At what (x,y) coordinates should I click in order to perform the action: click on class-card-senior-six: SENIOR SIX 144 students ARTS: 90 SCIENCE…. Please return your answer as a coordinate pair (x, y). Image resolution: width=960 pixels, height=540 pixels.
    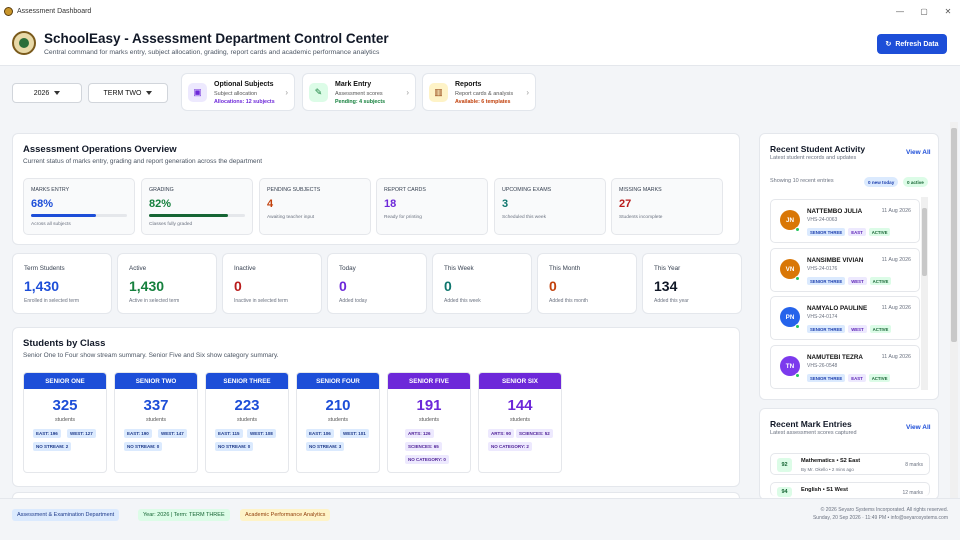
    Looking at the image, I should click on (520, 422).